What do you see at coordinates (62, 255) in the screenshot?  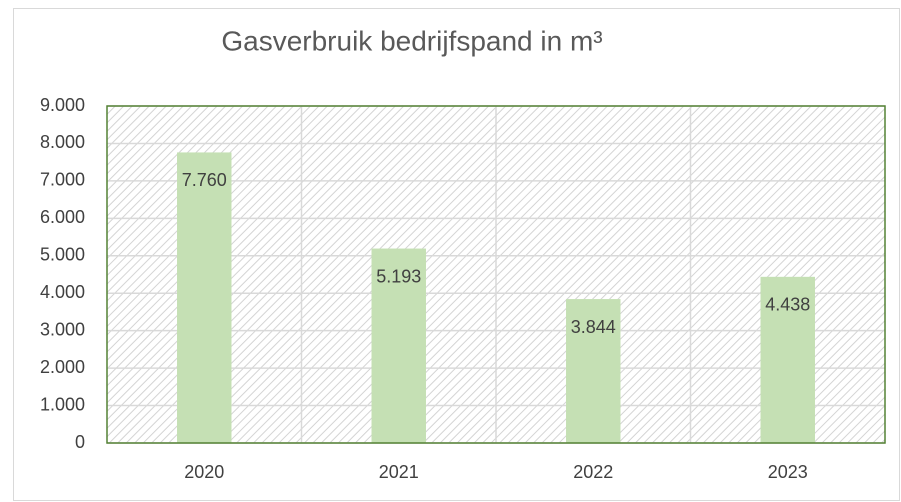 I see `y-tick-label: 5.000` at bounding box center [62, 255].